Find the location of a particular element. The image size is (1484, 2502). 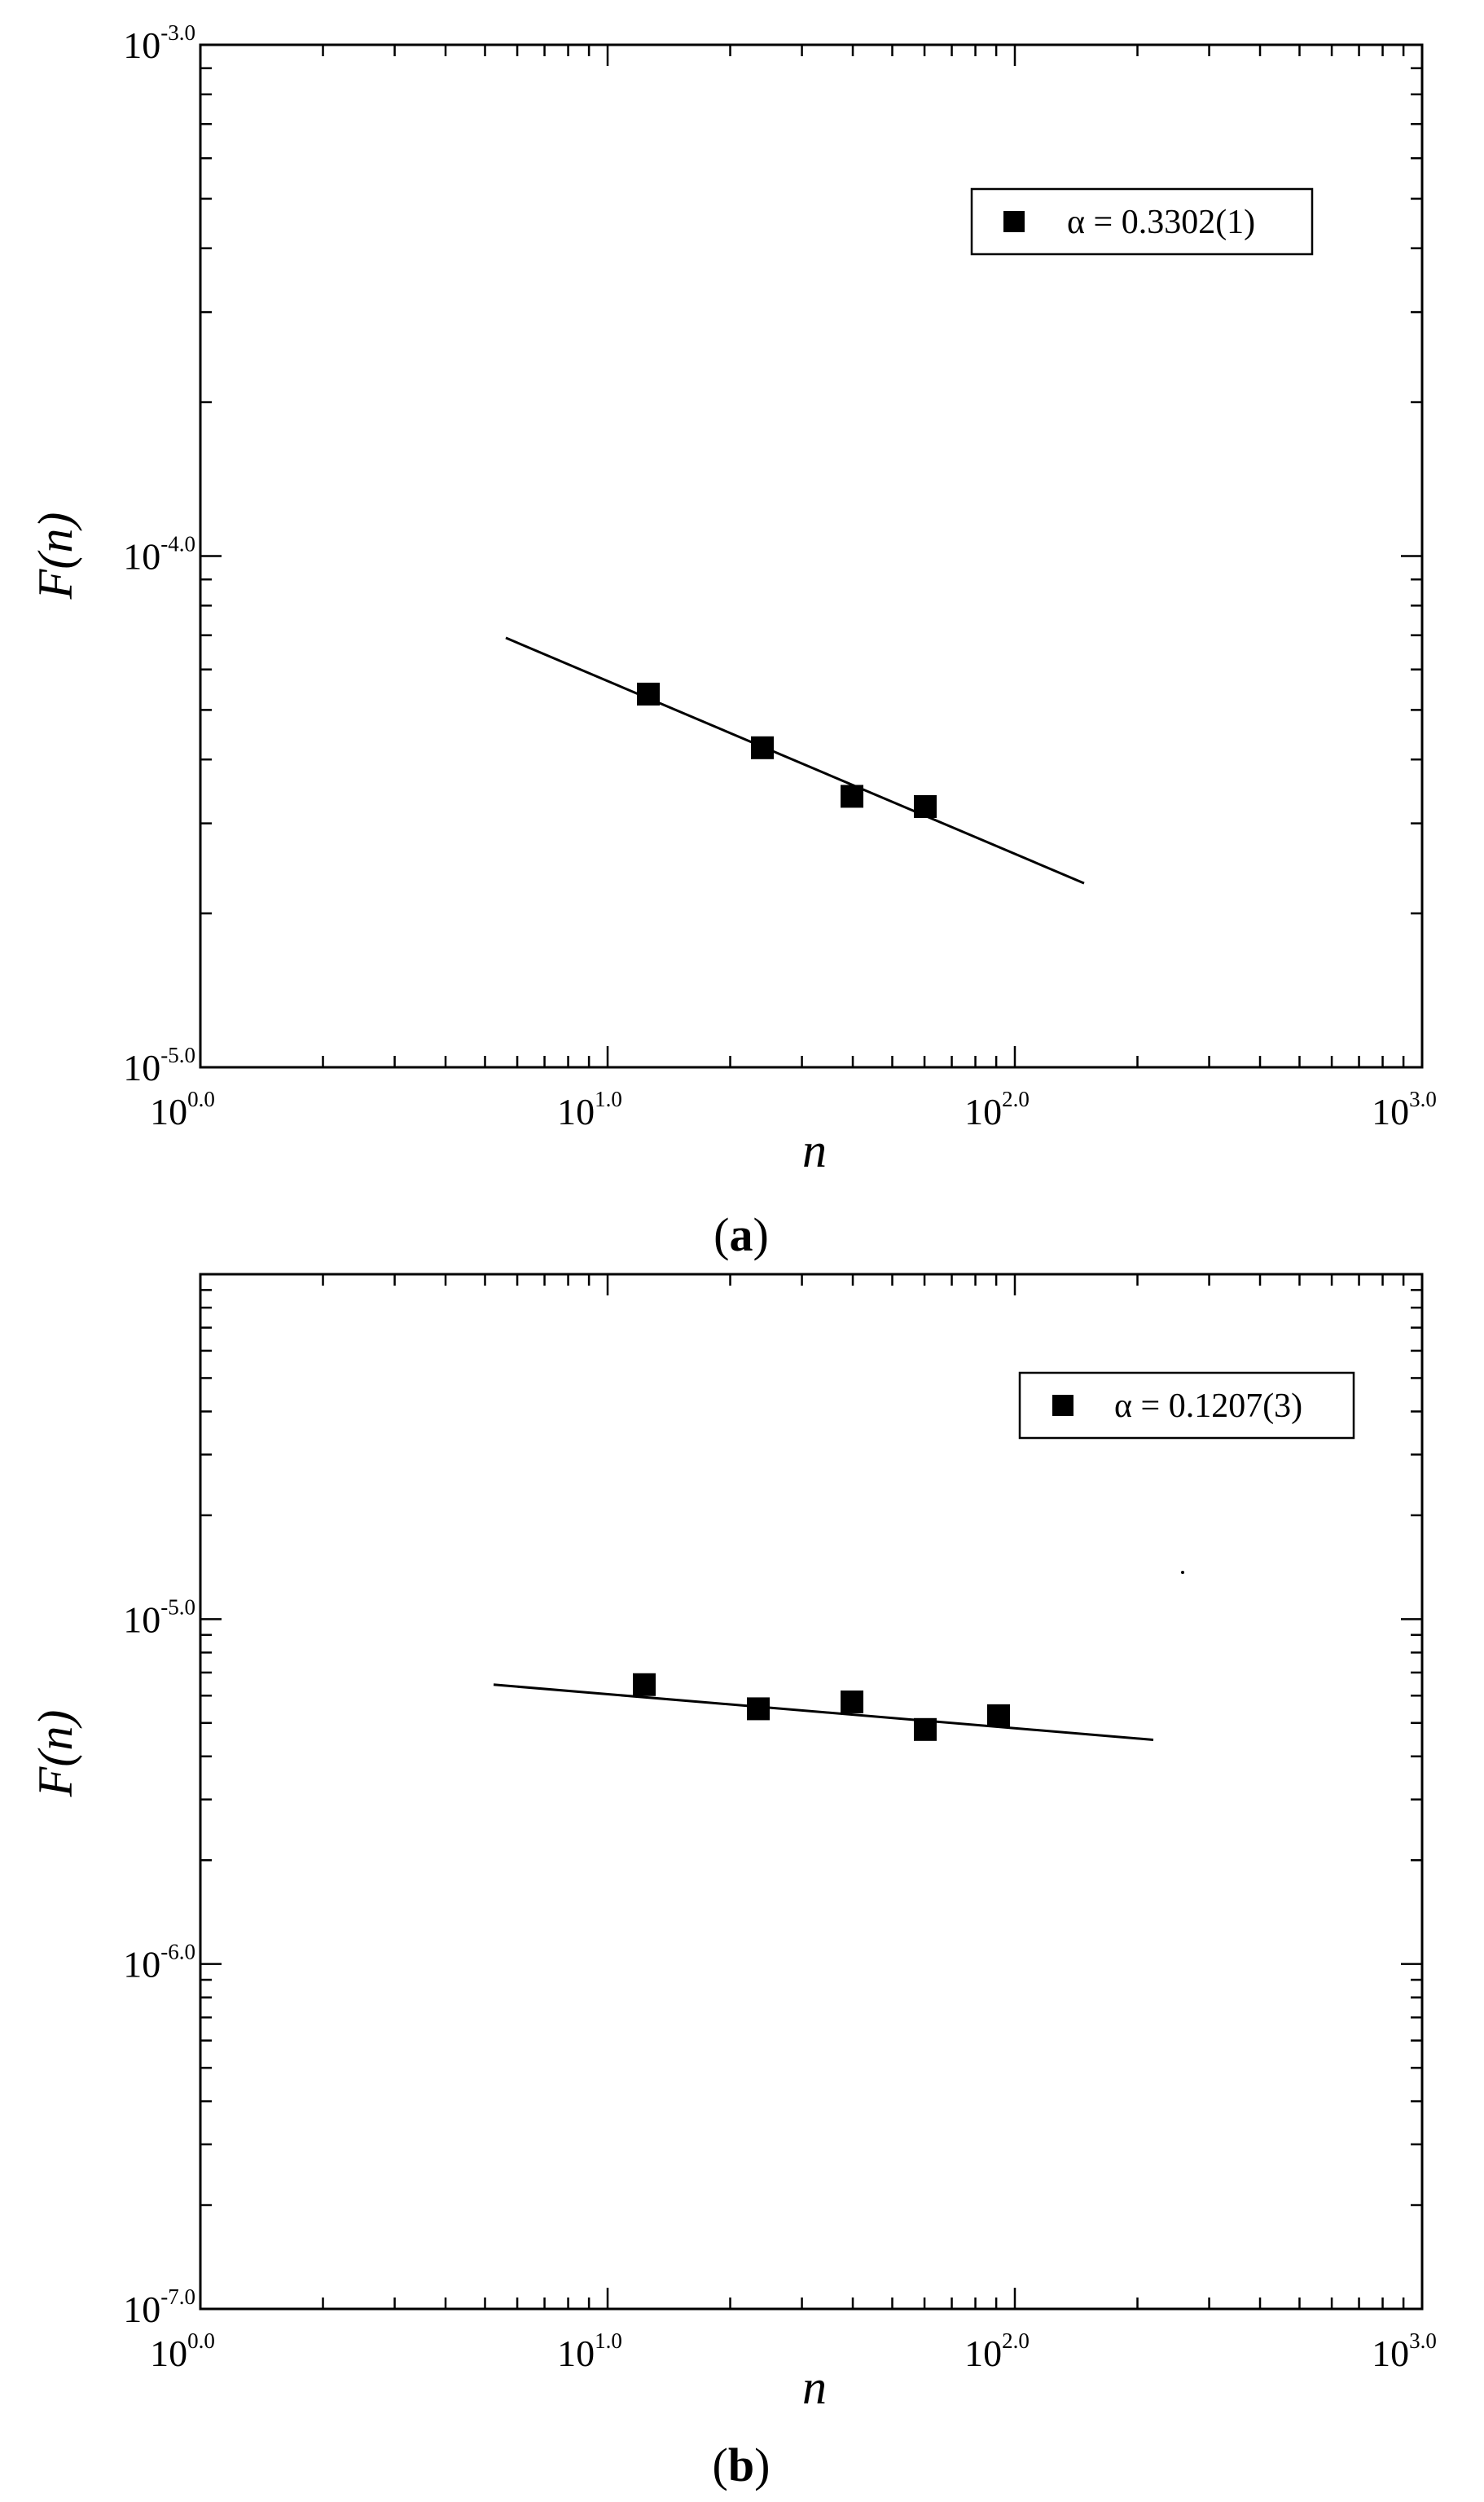

x-axis-title-b: n is located at coordinates (814, 2387).